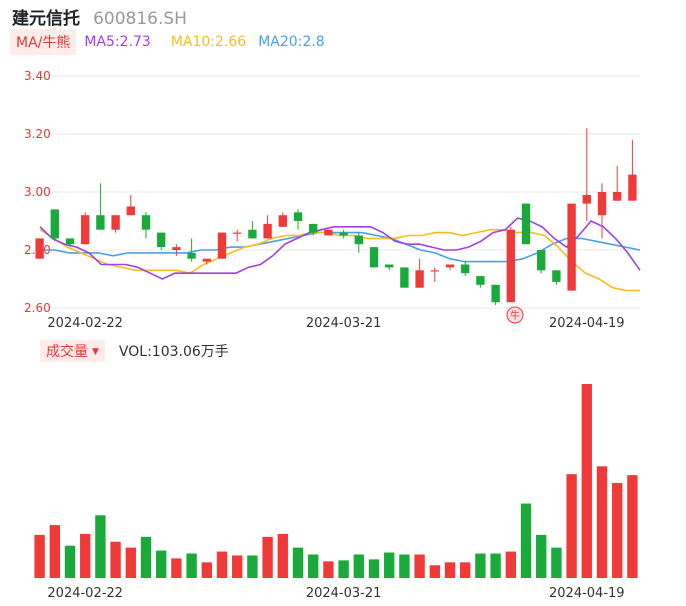 This screenshot has width=686, height=606. I want to click on kline-y-axis: 3.403.203.002.802.60, so click(37, 192).